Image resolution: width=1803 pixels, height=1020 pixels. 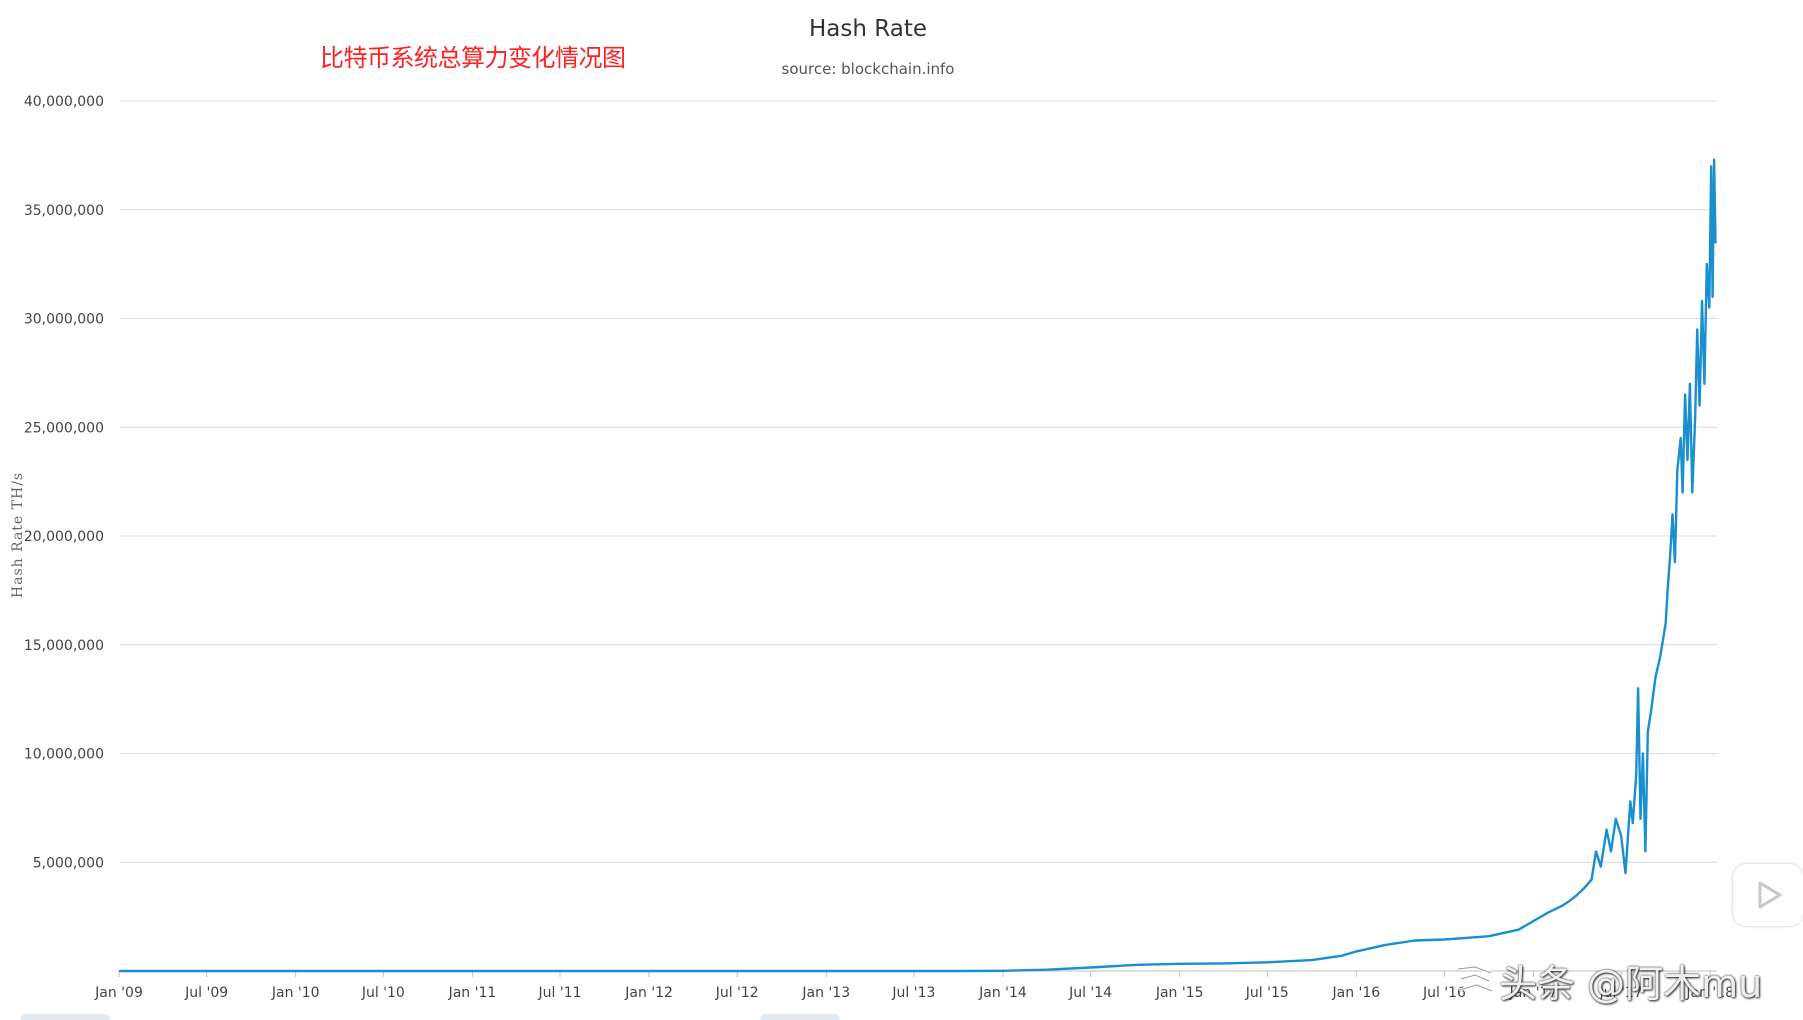 I want to click on chart-title: Hash Rate, so click(x=868, y=29).